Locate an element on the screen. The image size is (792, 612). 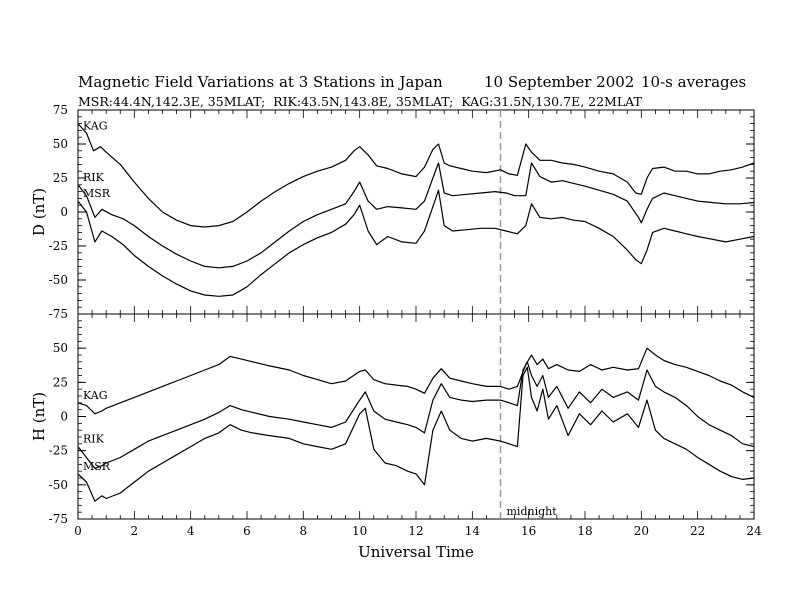
d-ytick-label: 50 is located at coordinates (60, 144).